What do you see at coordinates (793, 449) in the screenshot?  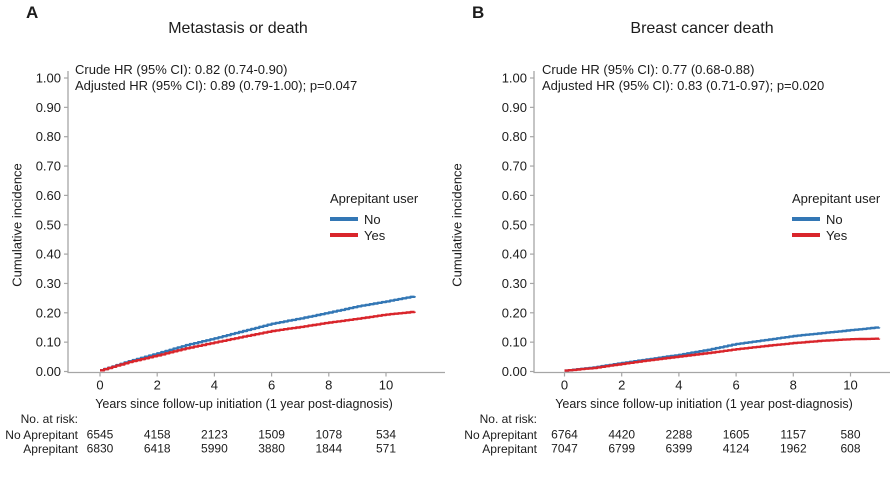 I see `risk-count: 1962` at bounding box center [793, 449].